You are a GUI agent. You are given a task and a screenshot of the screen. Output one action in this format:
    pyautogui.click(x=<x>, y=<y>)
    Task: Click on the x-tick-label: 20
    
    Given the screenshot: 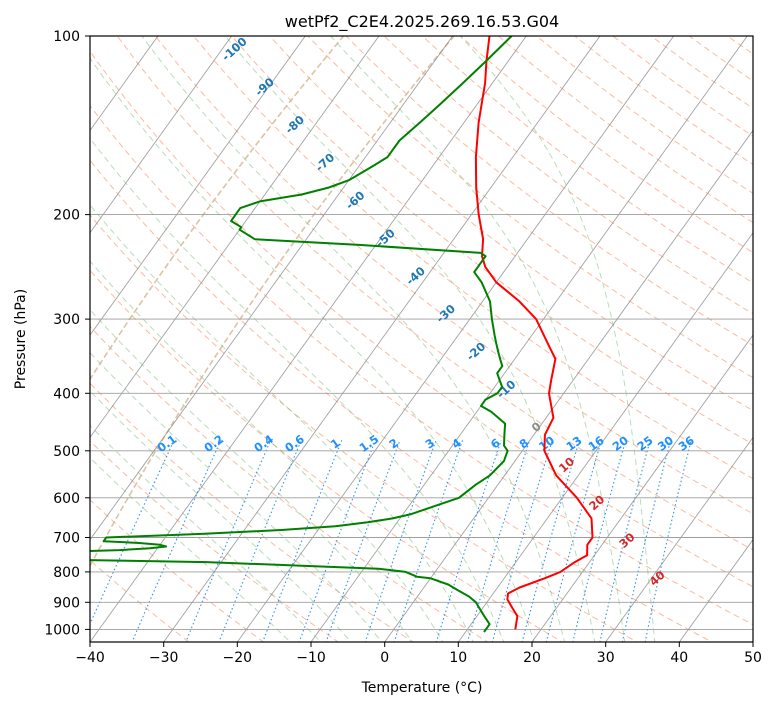 What is the action you would take?
    pyautogui.click(x=532, y=658)
    